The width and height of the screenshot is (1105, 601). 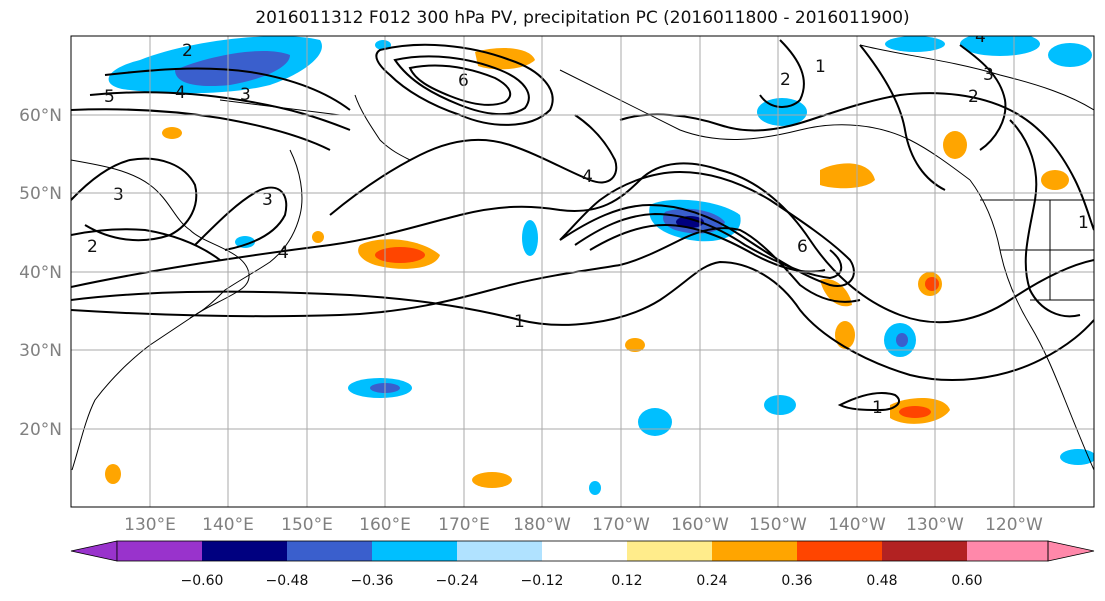 What do you see at coordinates (457, 581) in the screenshot?
I see `colorbar-tick-label: −0.24` at bounding box center [457, 581].